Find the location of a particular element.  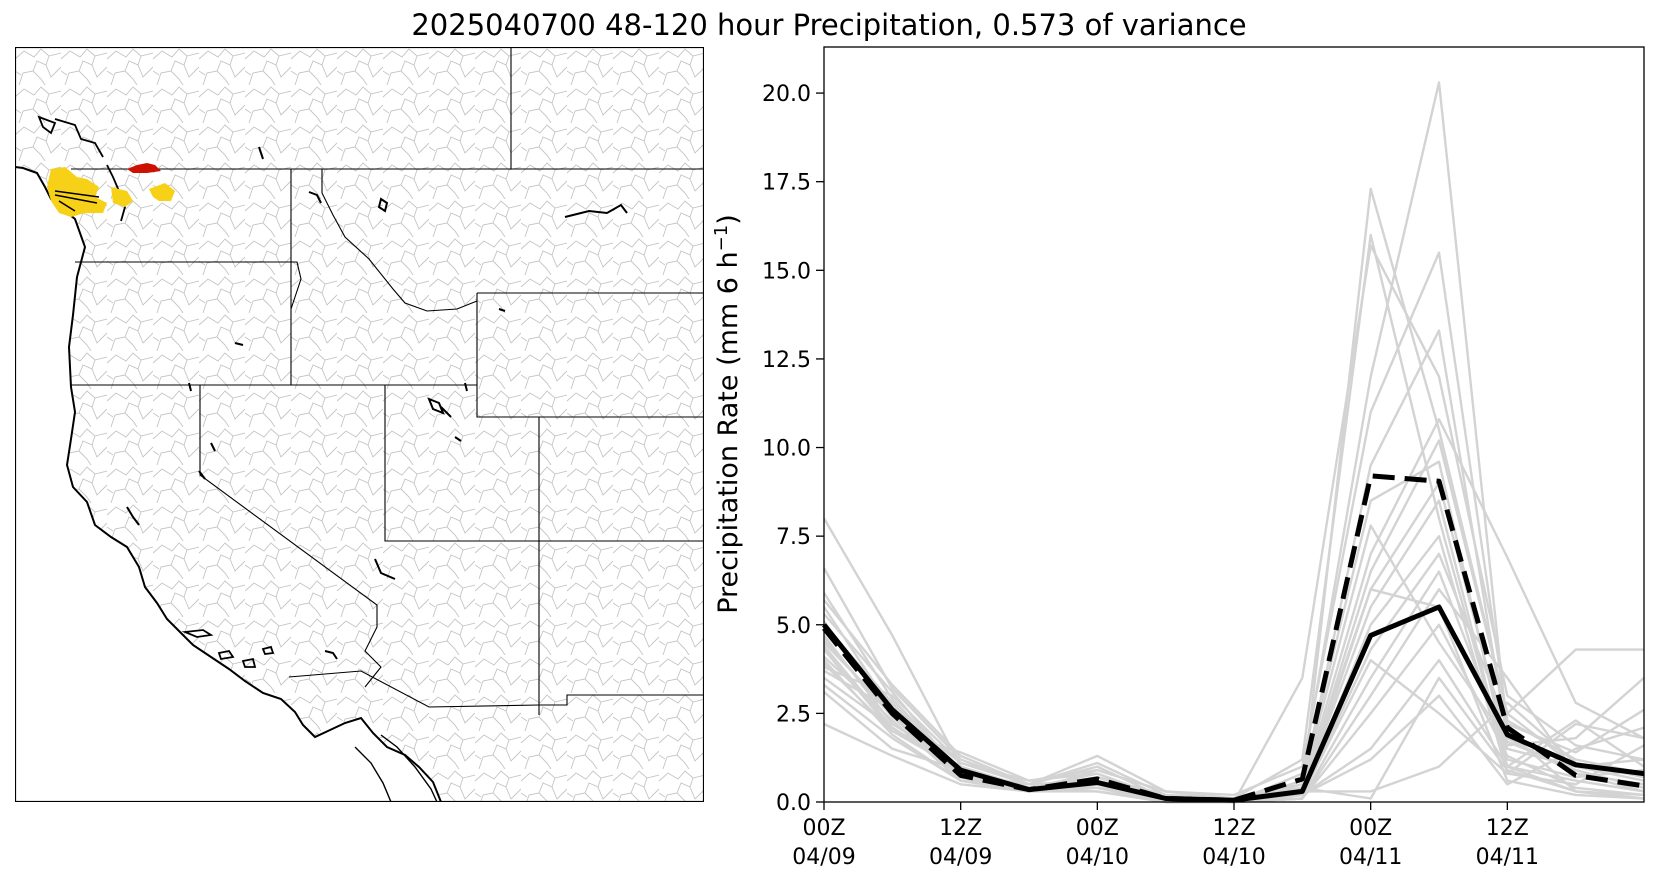

yellow-basin-west is located at coordinates (77, 192).